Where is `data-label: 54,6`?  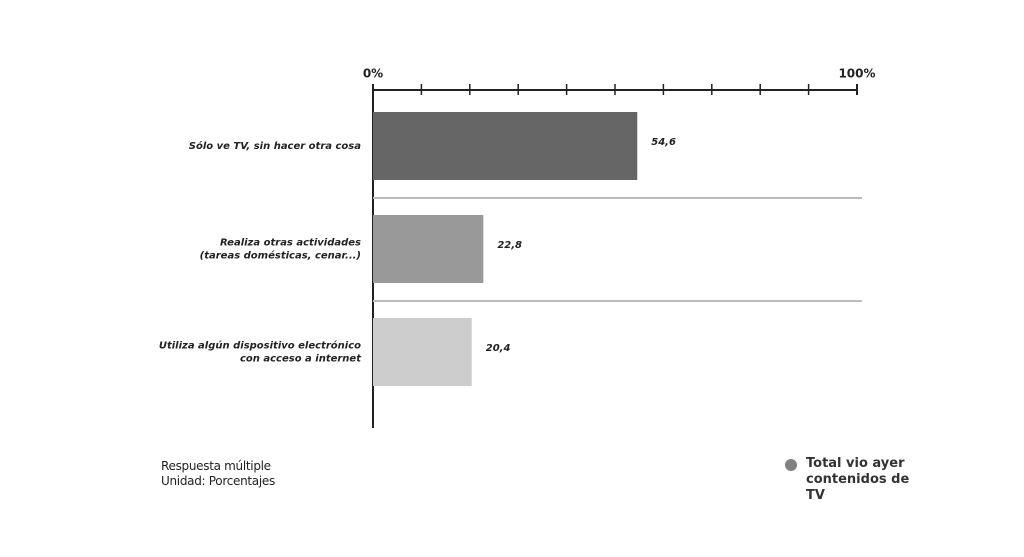
data-label: 54,6 is located at coordinates (663, 142).